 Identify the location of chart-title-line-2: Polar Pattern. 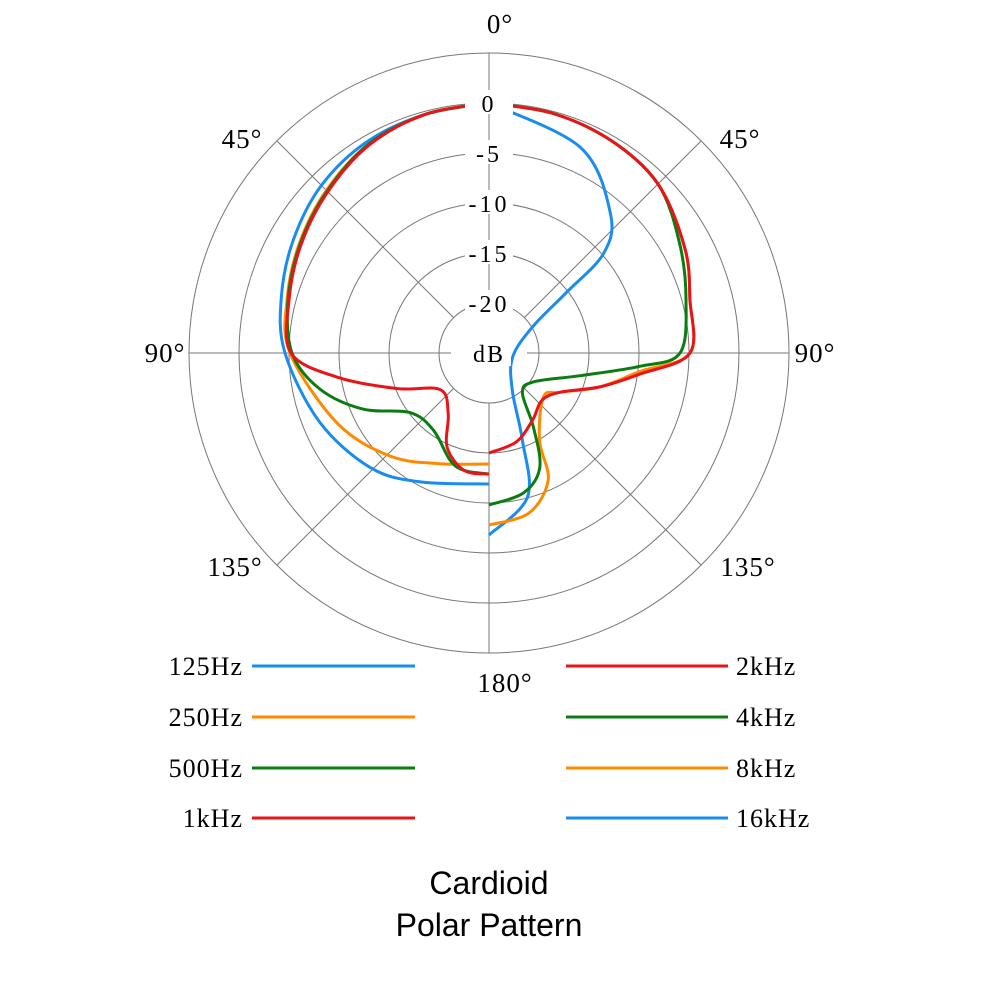
(489, 925).